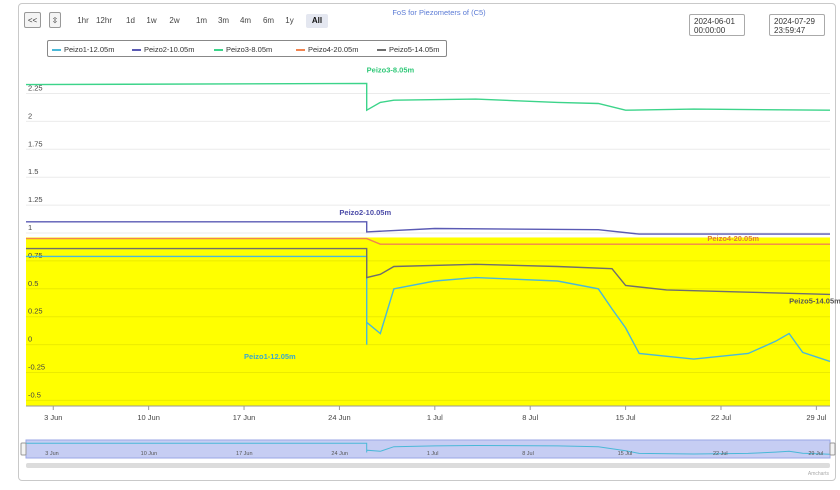  I want to click on legend-item: Peizo4-20.05m, so click(327, 49).